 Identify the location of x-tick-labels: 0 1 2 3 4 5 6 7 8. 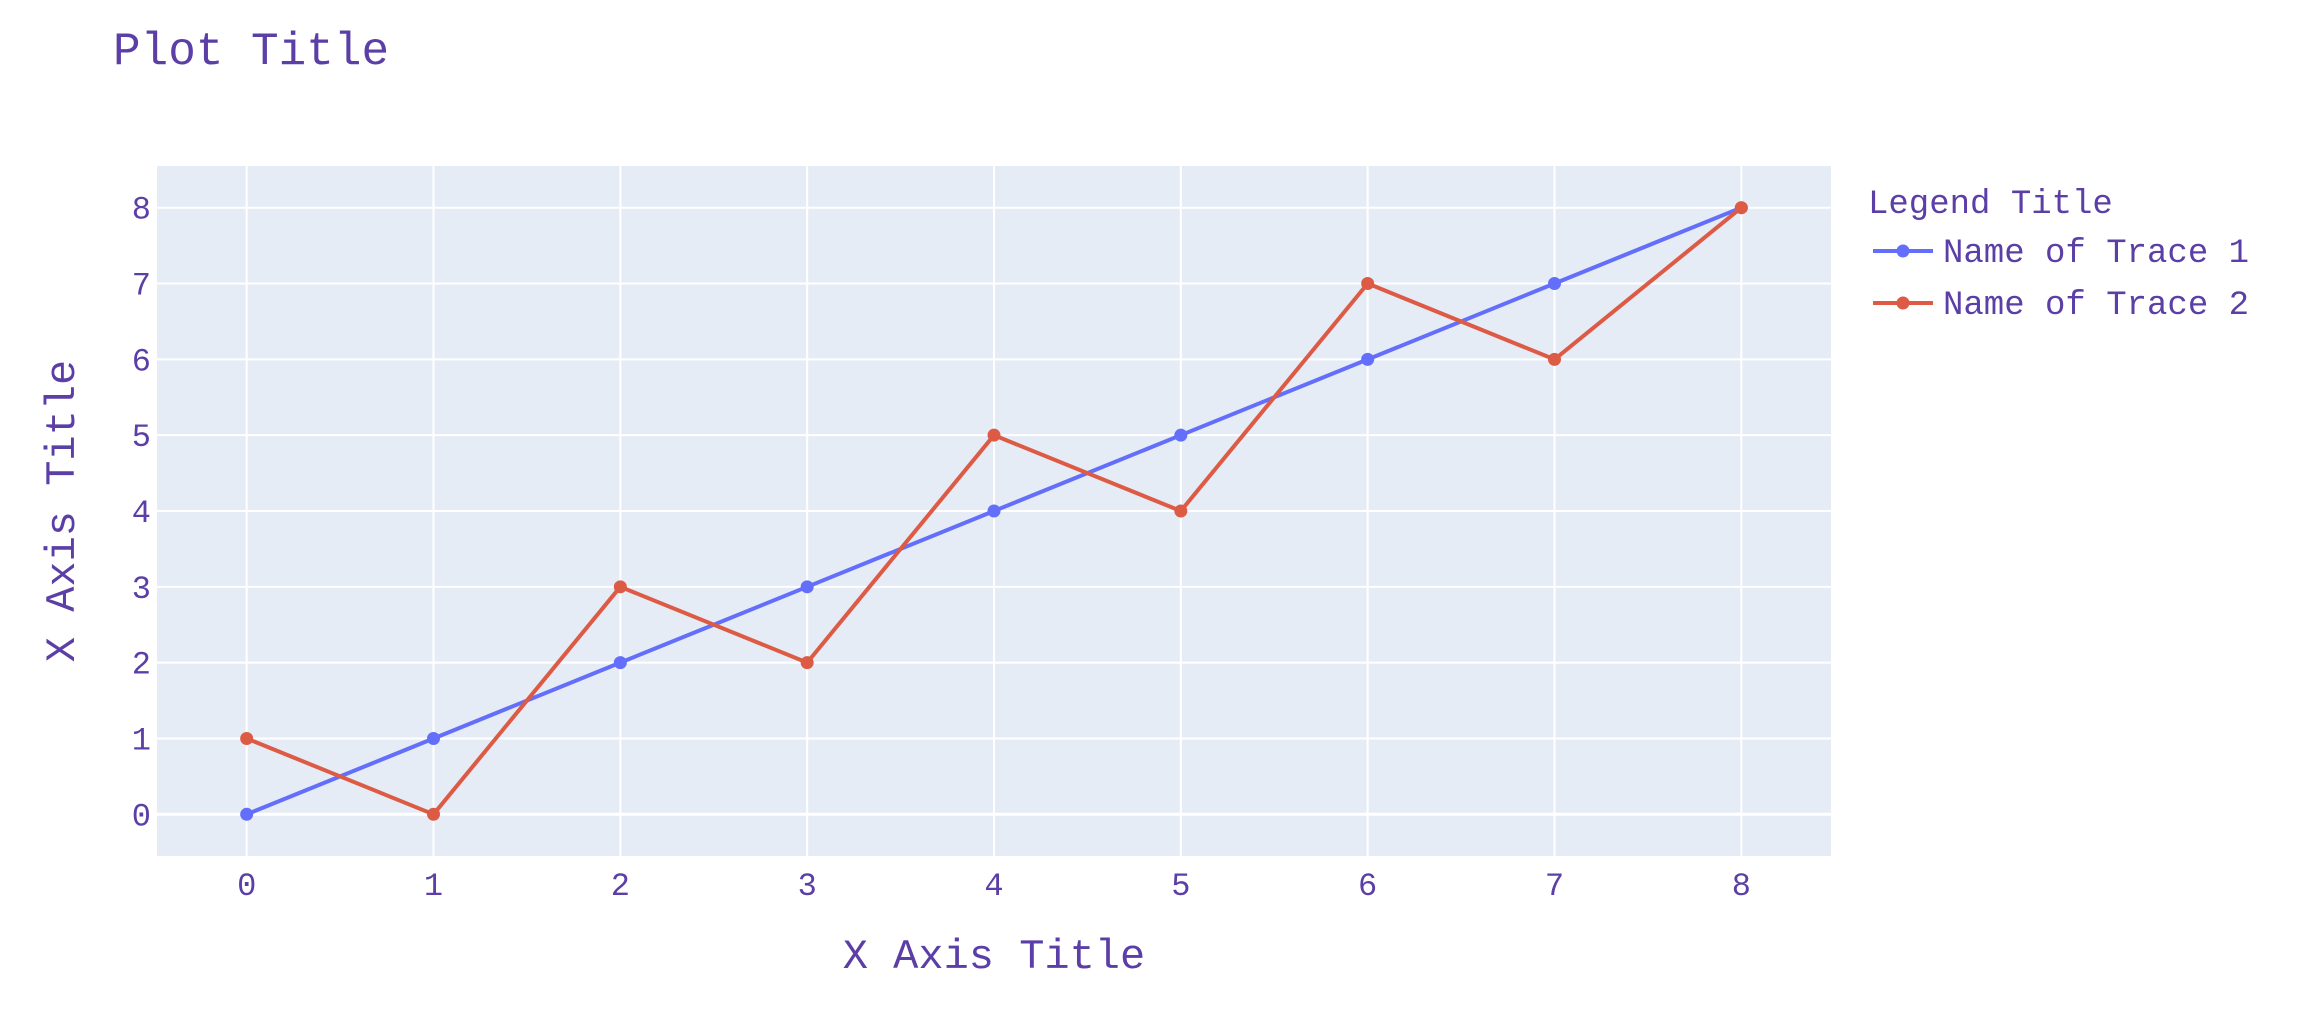
(994, 886).